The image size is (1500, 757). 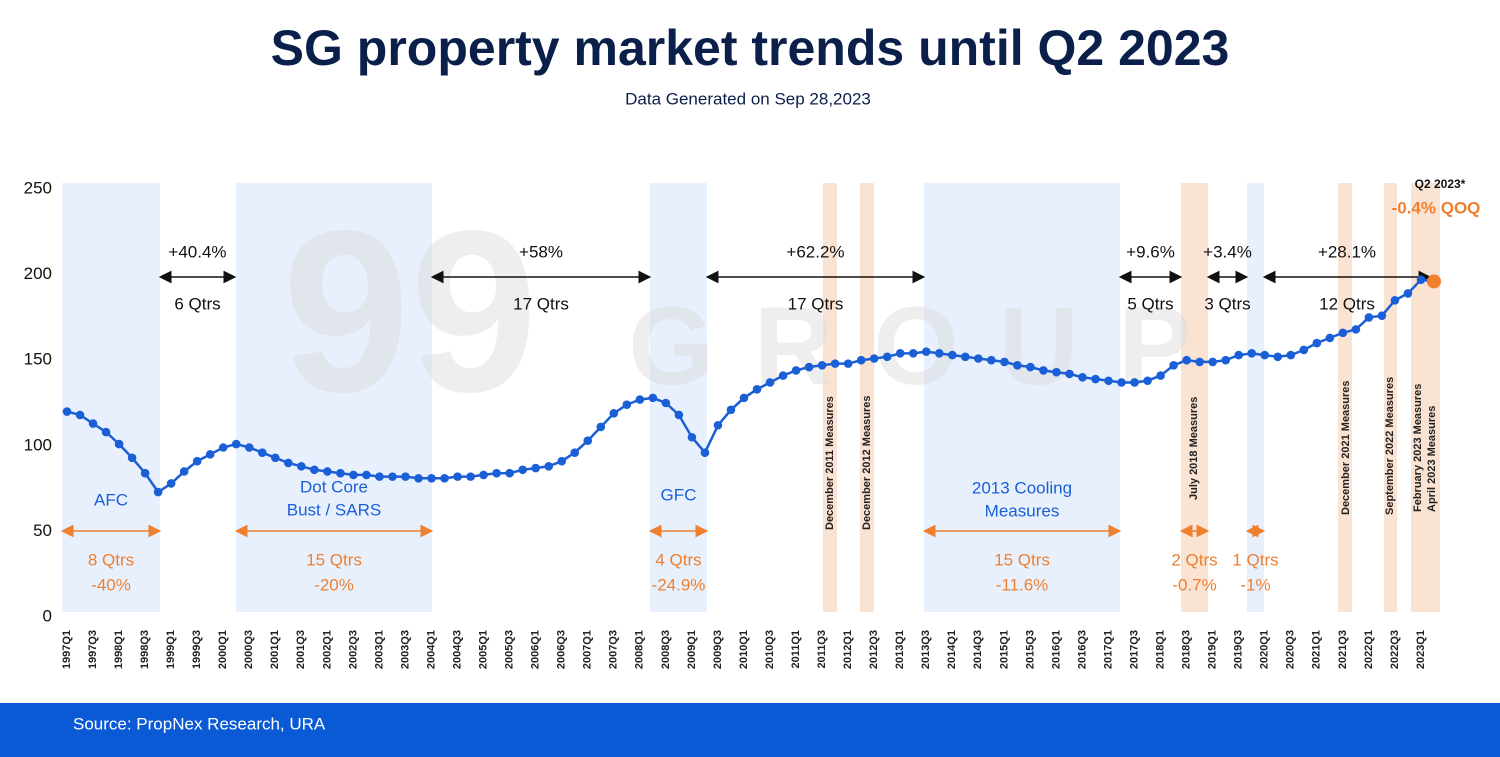 I want to click on x-tick-label: 2017Q3, so click(x=1134, y=649).